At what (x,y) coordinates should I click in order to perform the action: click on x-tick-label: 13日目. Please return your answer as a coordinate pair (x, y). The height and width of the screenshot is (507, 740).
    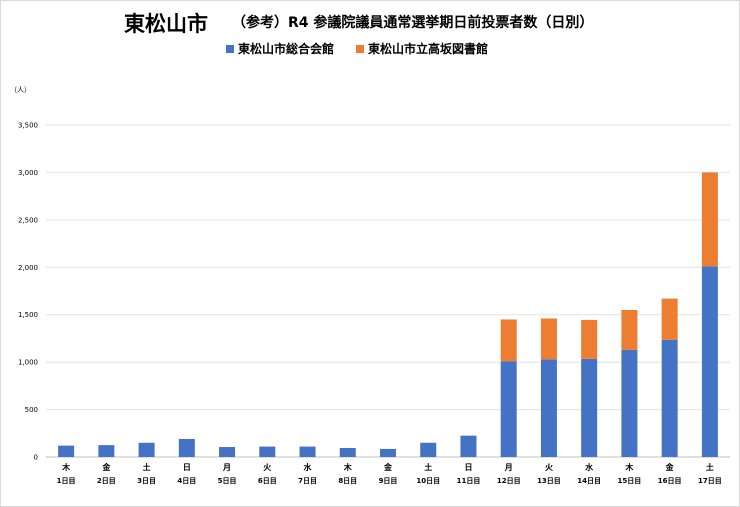
    Looking at the image, I should click on (549, 481).